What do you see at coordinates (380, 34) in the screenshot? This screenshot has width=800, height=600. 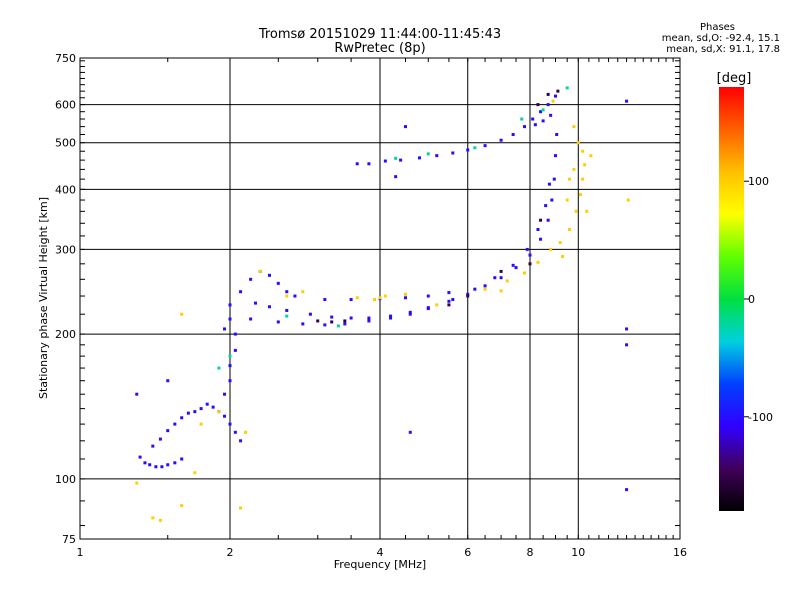 I see `chart-title: Tromsø 20151029 11:44:00-11:45:43` at bounding box center [380, 34].